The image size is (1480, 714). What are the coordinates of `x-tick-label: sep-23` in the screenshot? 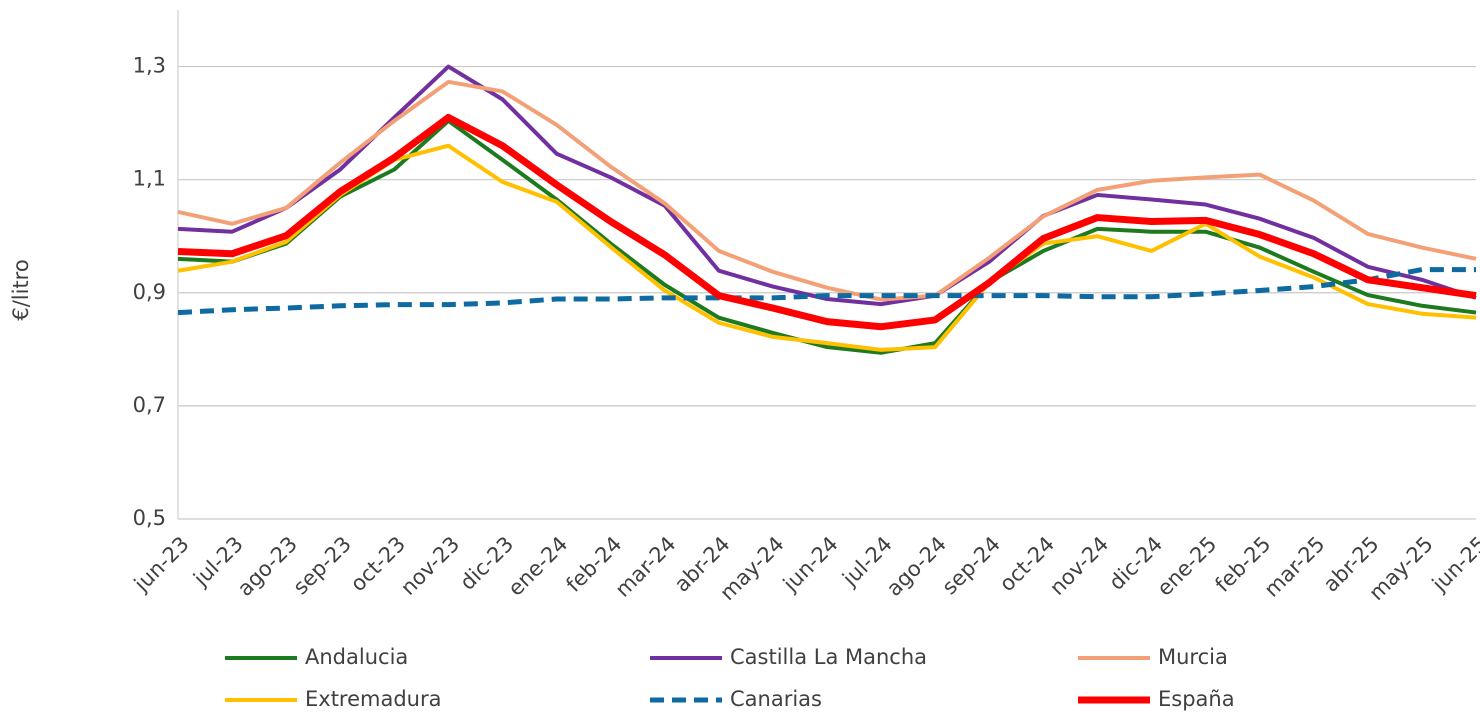 It's located at (322, 566).